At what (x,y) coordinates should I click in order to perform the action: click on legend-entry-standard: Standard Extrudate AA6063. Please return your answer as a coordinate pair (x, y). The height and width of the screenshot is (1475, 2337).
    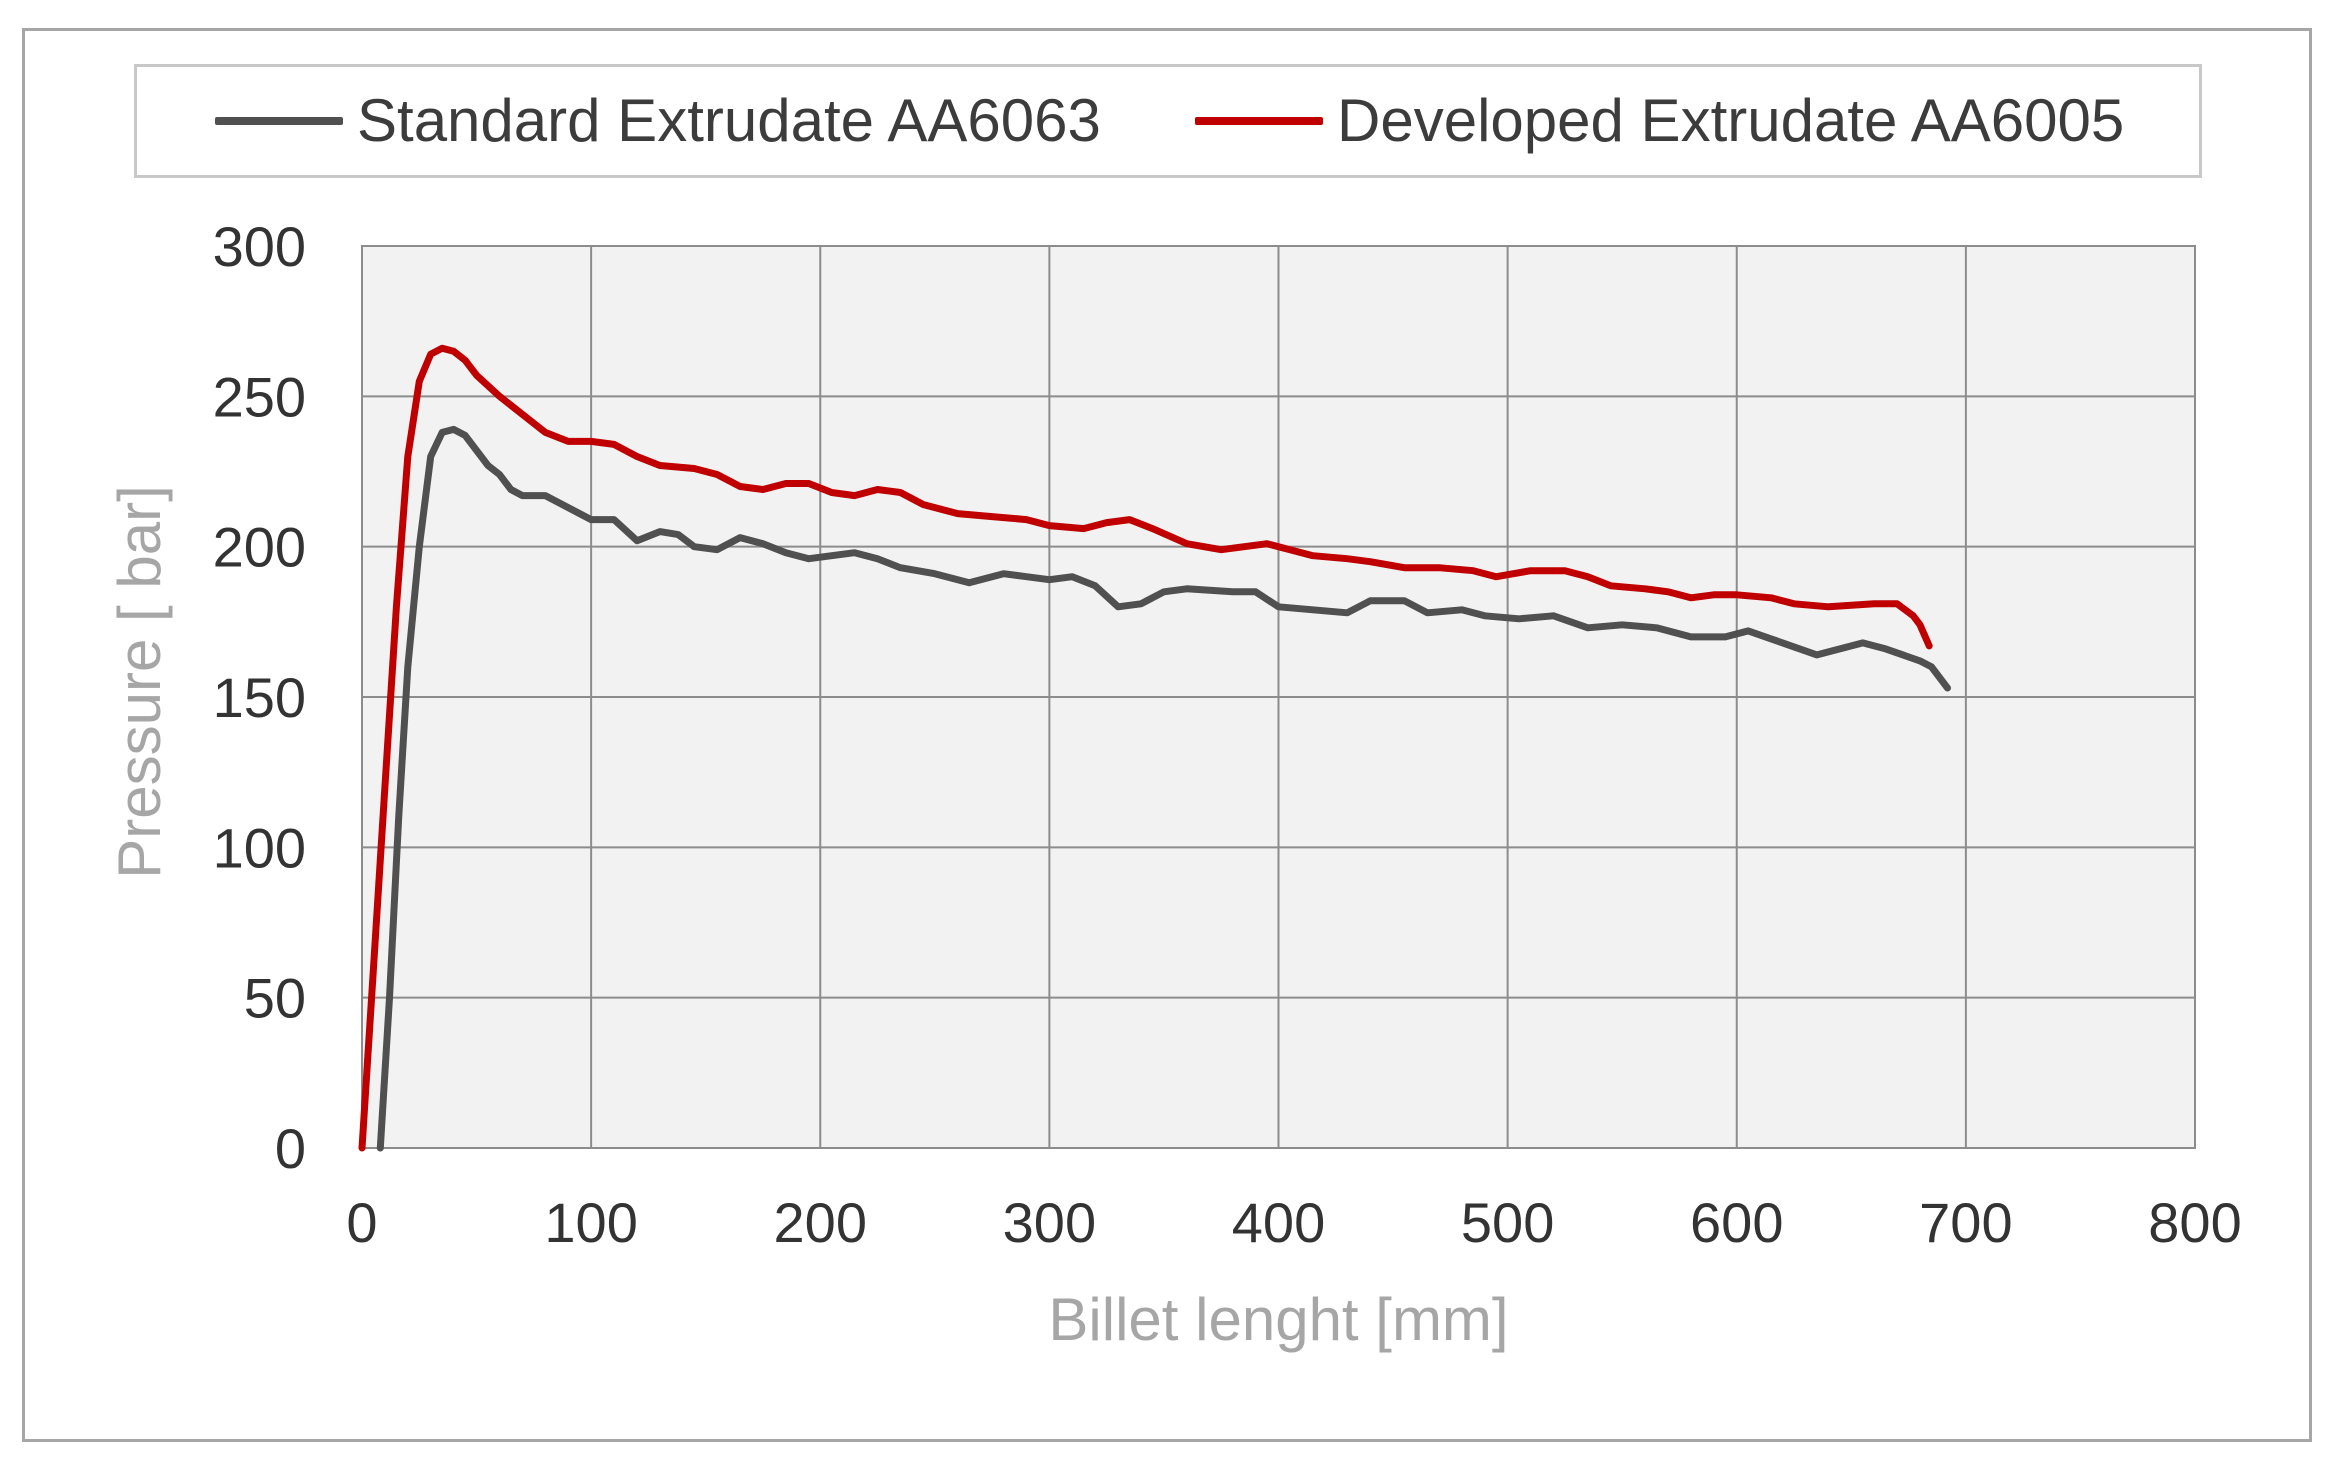
    Looking at the image, I should click on (658, 121).